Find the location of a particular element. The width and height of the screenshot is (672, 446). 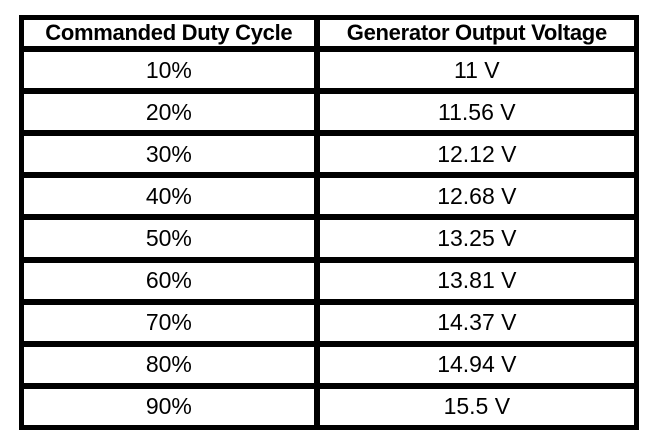

duty-cycle-cell: 50% is located at coordinates (169, 238).